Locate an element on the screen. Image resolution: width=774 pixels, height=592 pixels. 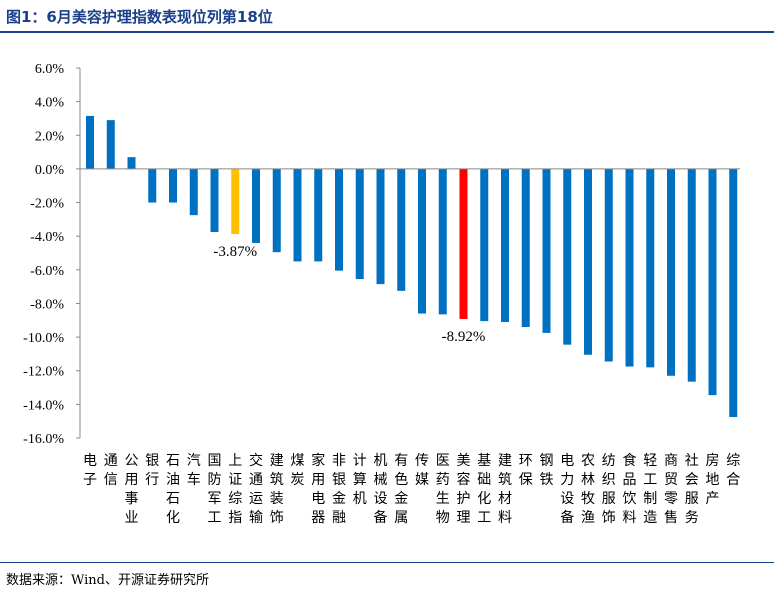
category-label-char: 医 is located at coordinates (443, 461).